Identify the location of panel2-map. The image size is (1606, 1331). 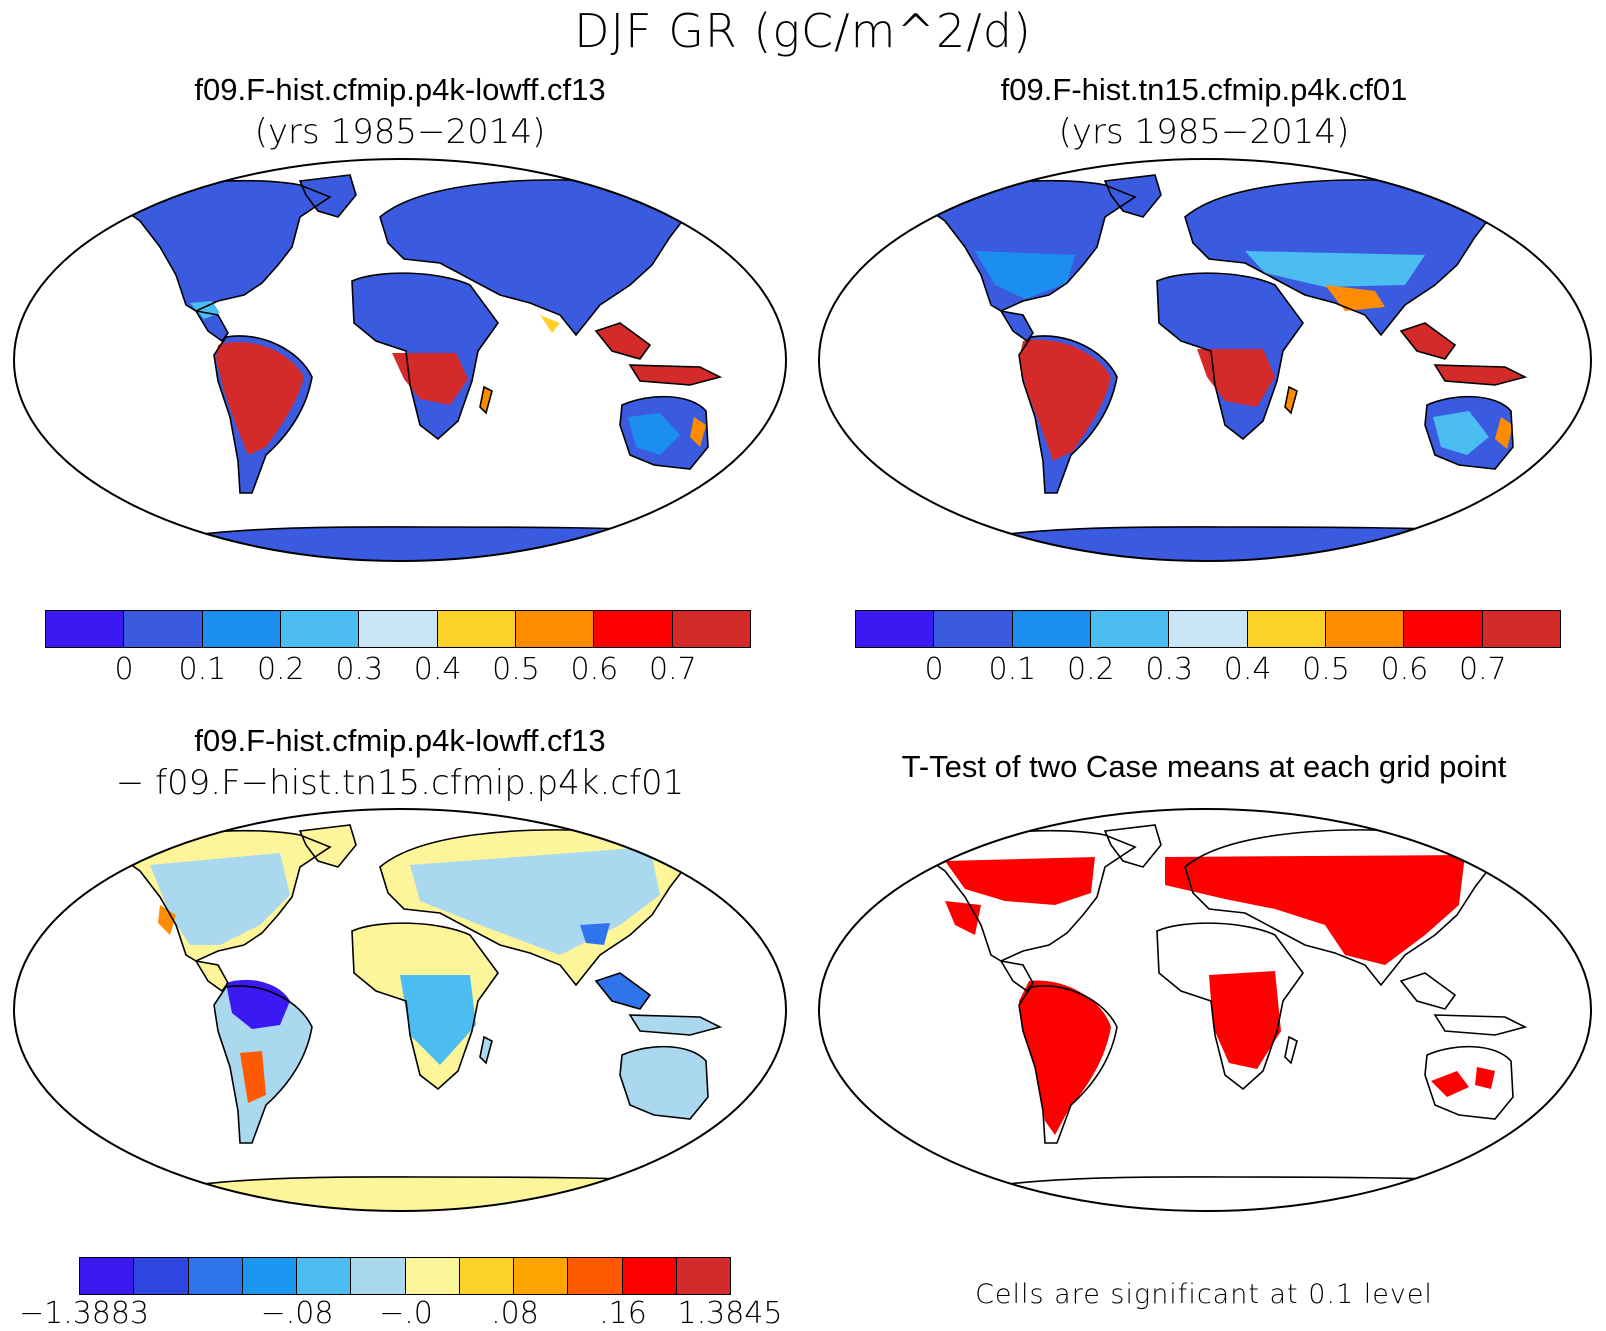
(1205, 360).